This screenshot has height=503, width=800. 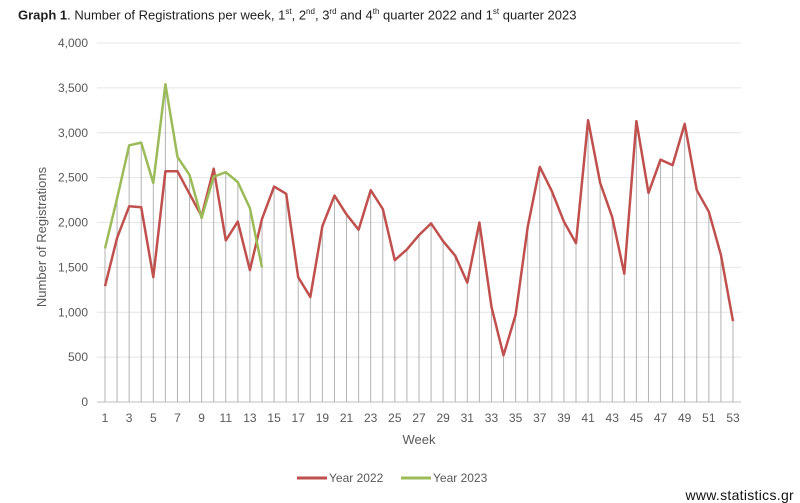 I want to click on graph-label: Graph 1, so click(x=43, y=15).